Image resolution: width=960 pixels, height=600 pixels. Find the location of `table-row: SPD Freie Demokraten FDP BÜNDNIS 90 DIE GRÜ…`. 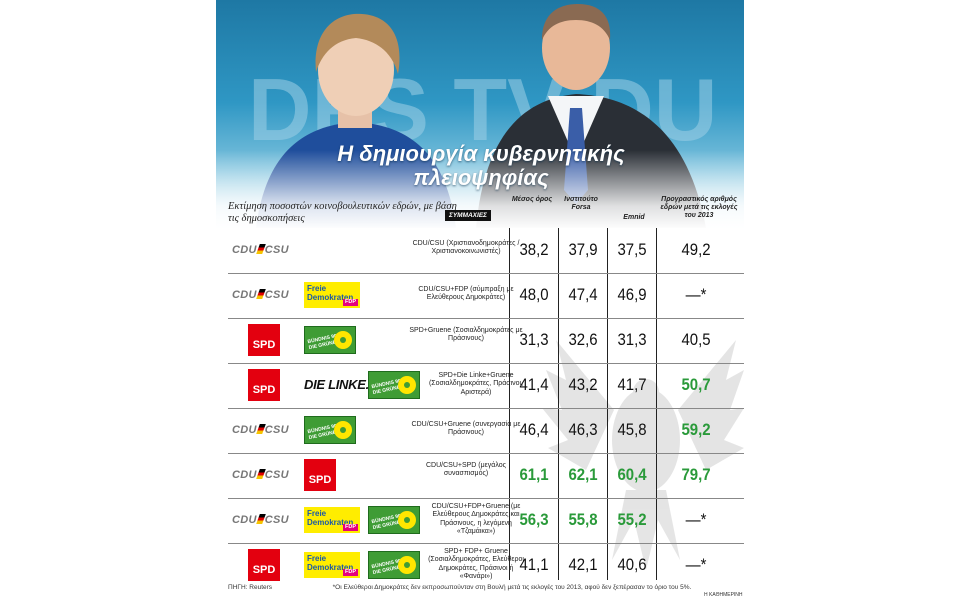

table-row: SPD Freie Demokraten FDP BÜNDNIS 90 DIE GRÜ… is located at coordinates (480, 565).